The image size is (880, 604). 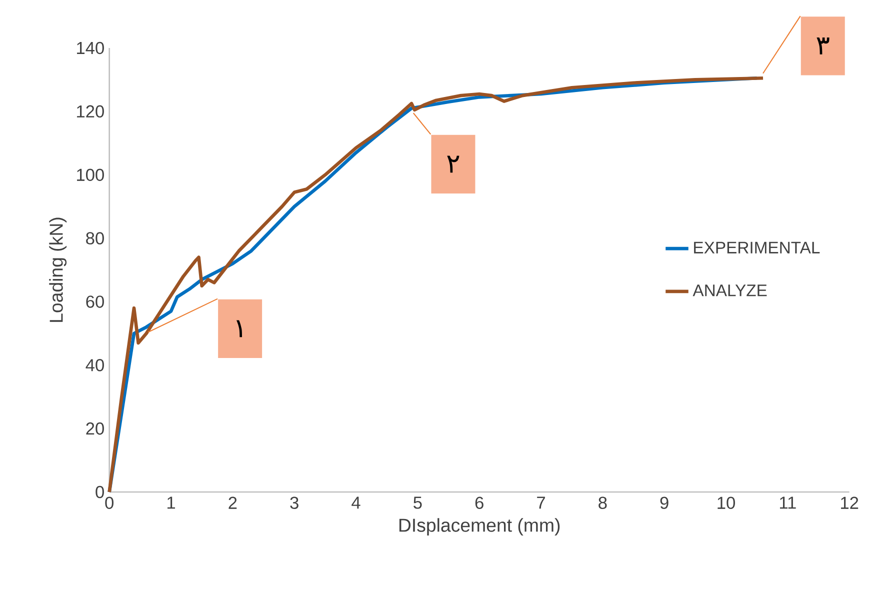 I want to click on x-tick-label: 2, so click(x=232, y=502).